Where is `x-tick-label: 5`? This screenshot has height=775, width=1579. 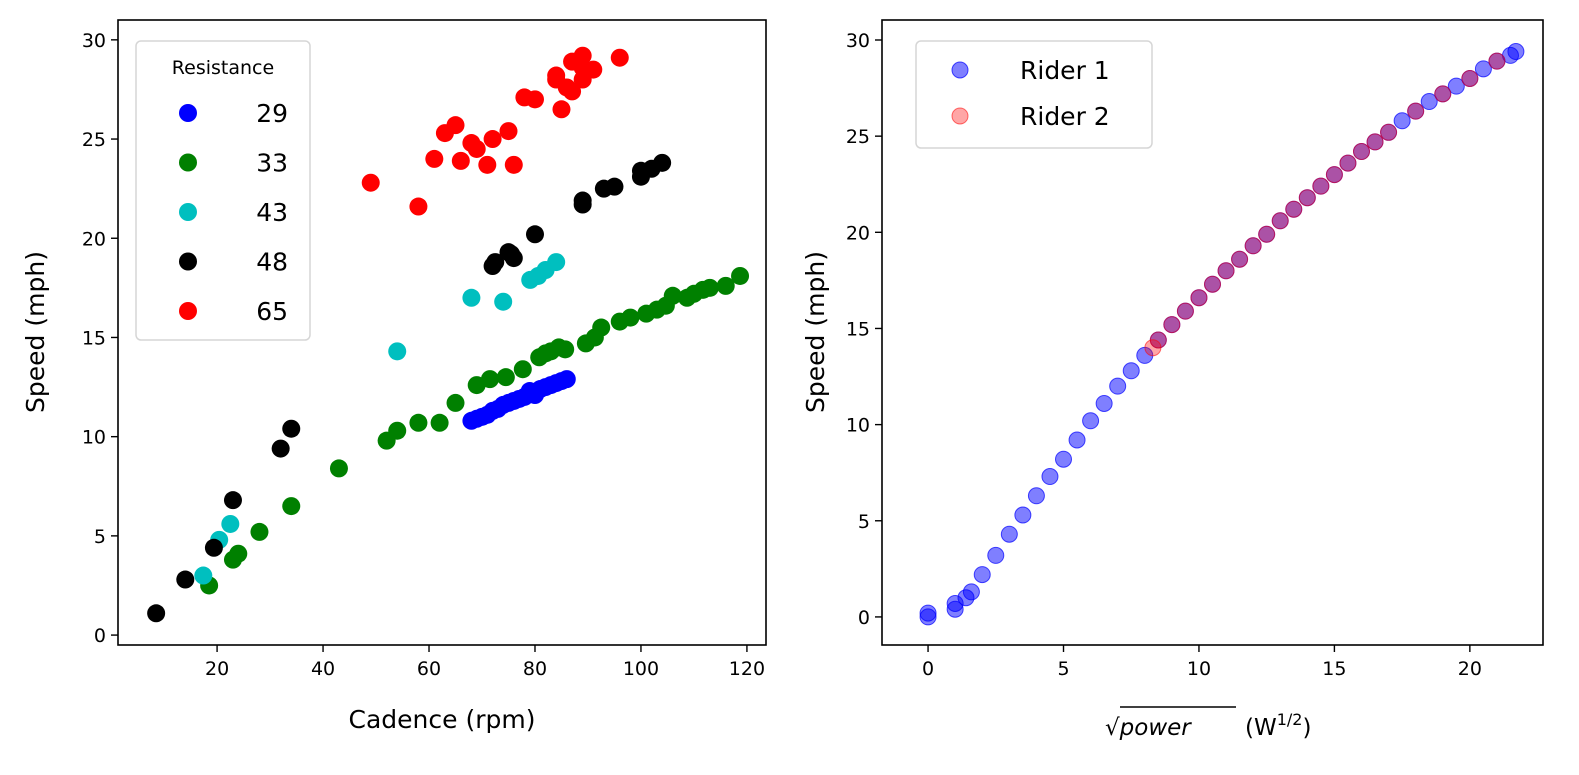 x-tick-label: 5 is located at coordinates (1063, 669).